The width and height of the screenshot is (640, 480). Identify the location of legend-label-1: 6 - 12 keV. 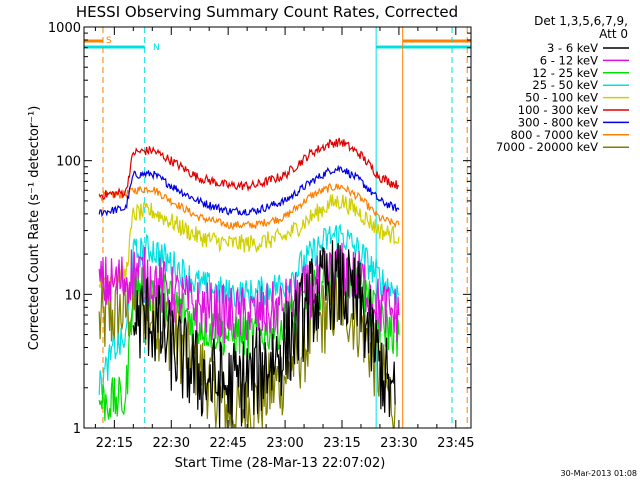
(569, 60).